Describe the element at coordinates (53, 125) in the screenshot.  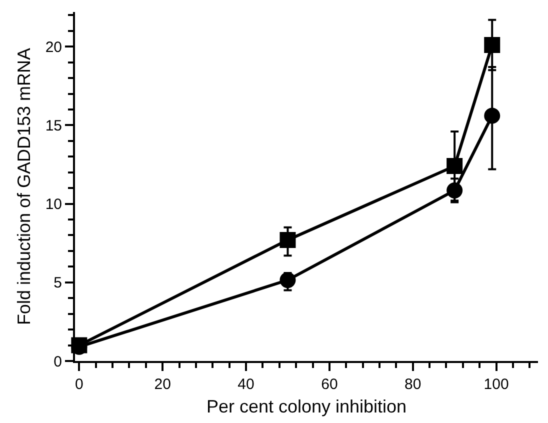
I see `y-tick-label: 15` at that location.